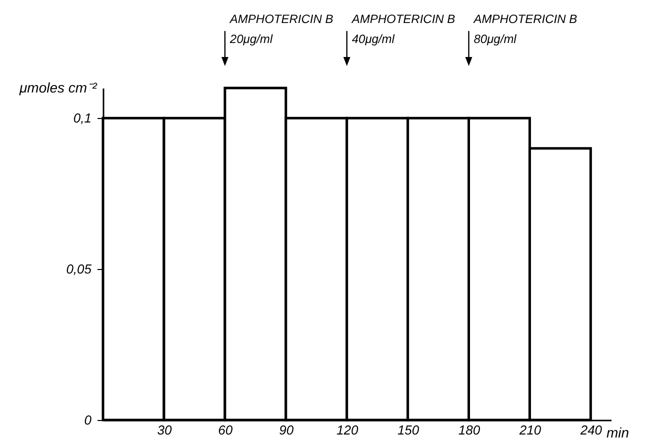 The image size is (646, 439). What do you see at coordinates (281, 29) in the screenshot?
I see `text: AMPHOTERICIN B 20μg/ml` at bounding box center [281, 29].